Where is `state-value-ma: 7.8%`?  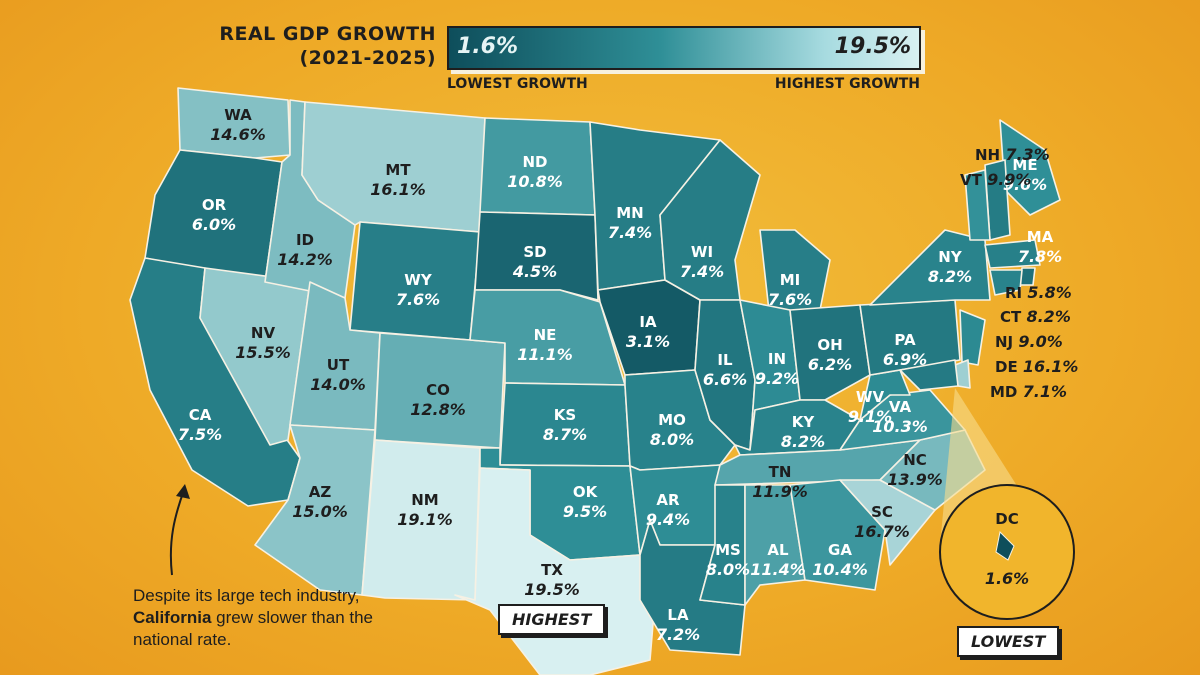 state-value-ma: 7.8% is located at coordinates (1040, 256).